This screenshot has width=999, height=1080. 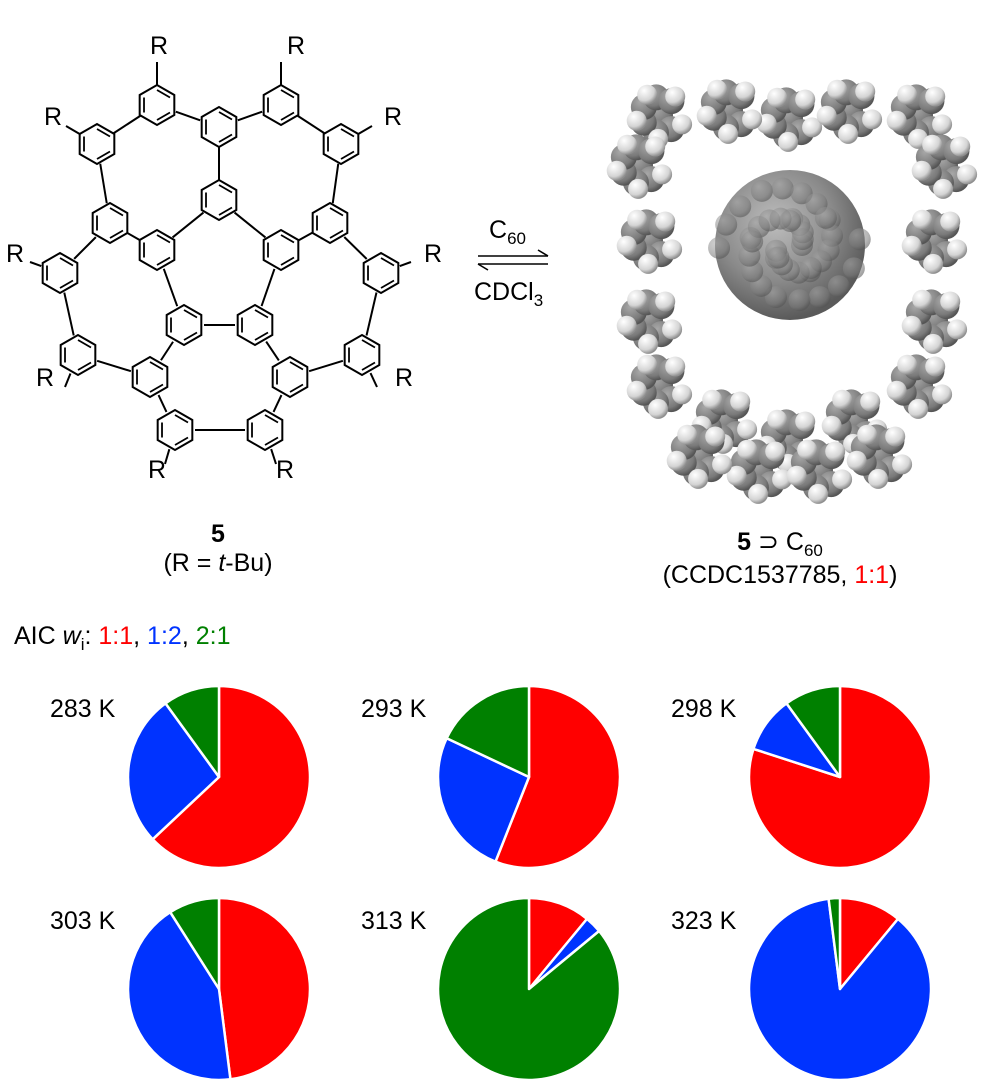 I want to click on complex-symbol: ⊃ C, so click(x=777, y=542).